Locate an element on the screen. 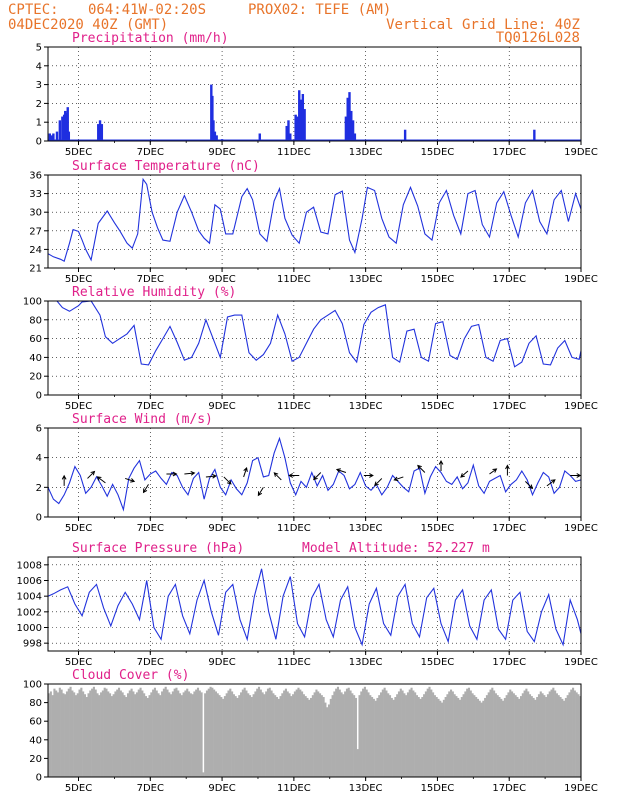 The image size is (618, 800). precipitation-xtick-label: 9DEC is located at coordinates (221, 152).